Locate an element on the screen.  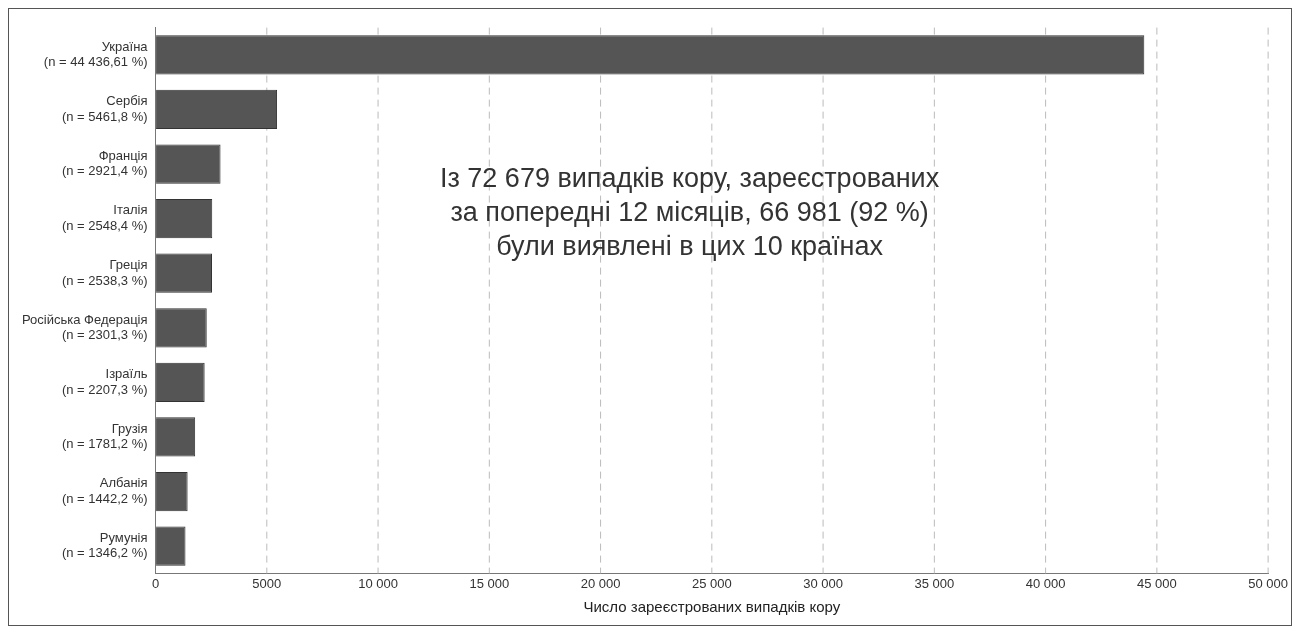
y-tick-label: Румунія (n = 1346,2 %) is located at coordinates (104, 545).